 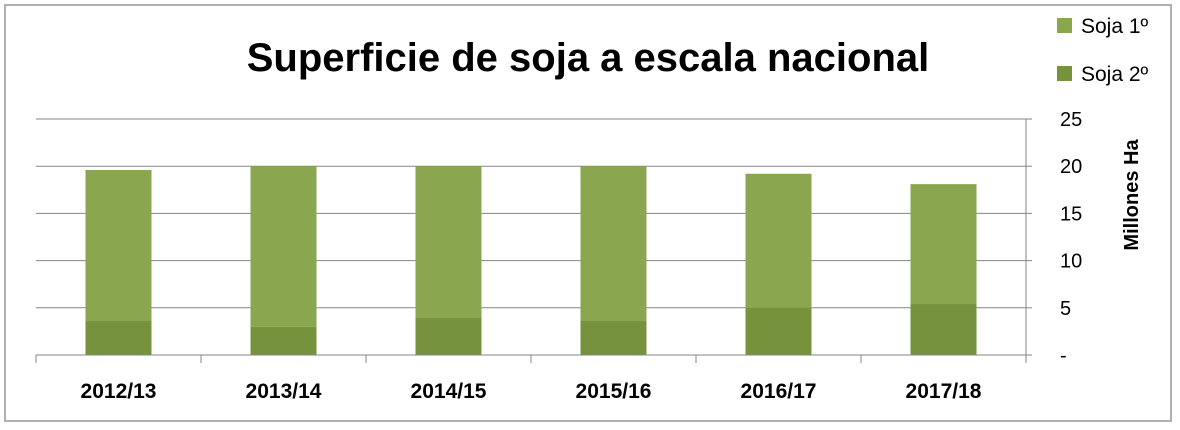 I want to click on legend: Soja 1º Soja 2º, so click(x=1103, y=50).